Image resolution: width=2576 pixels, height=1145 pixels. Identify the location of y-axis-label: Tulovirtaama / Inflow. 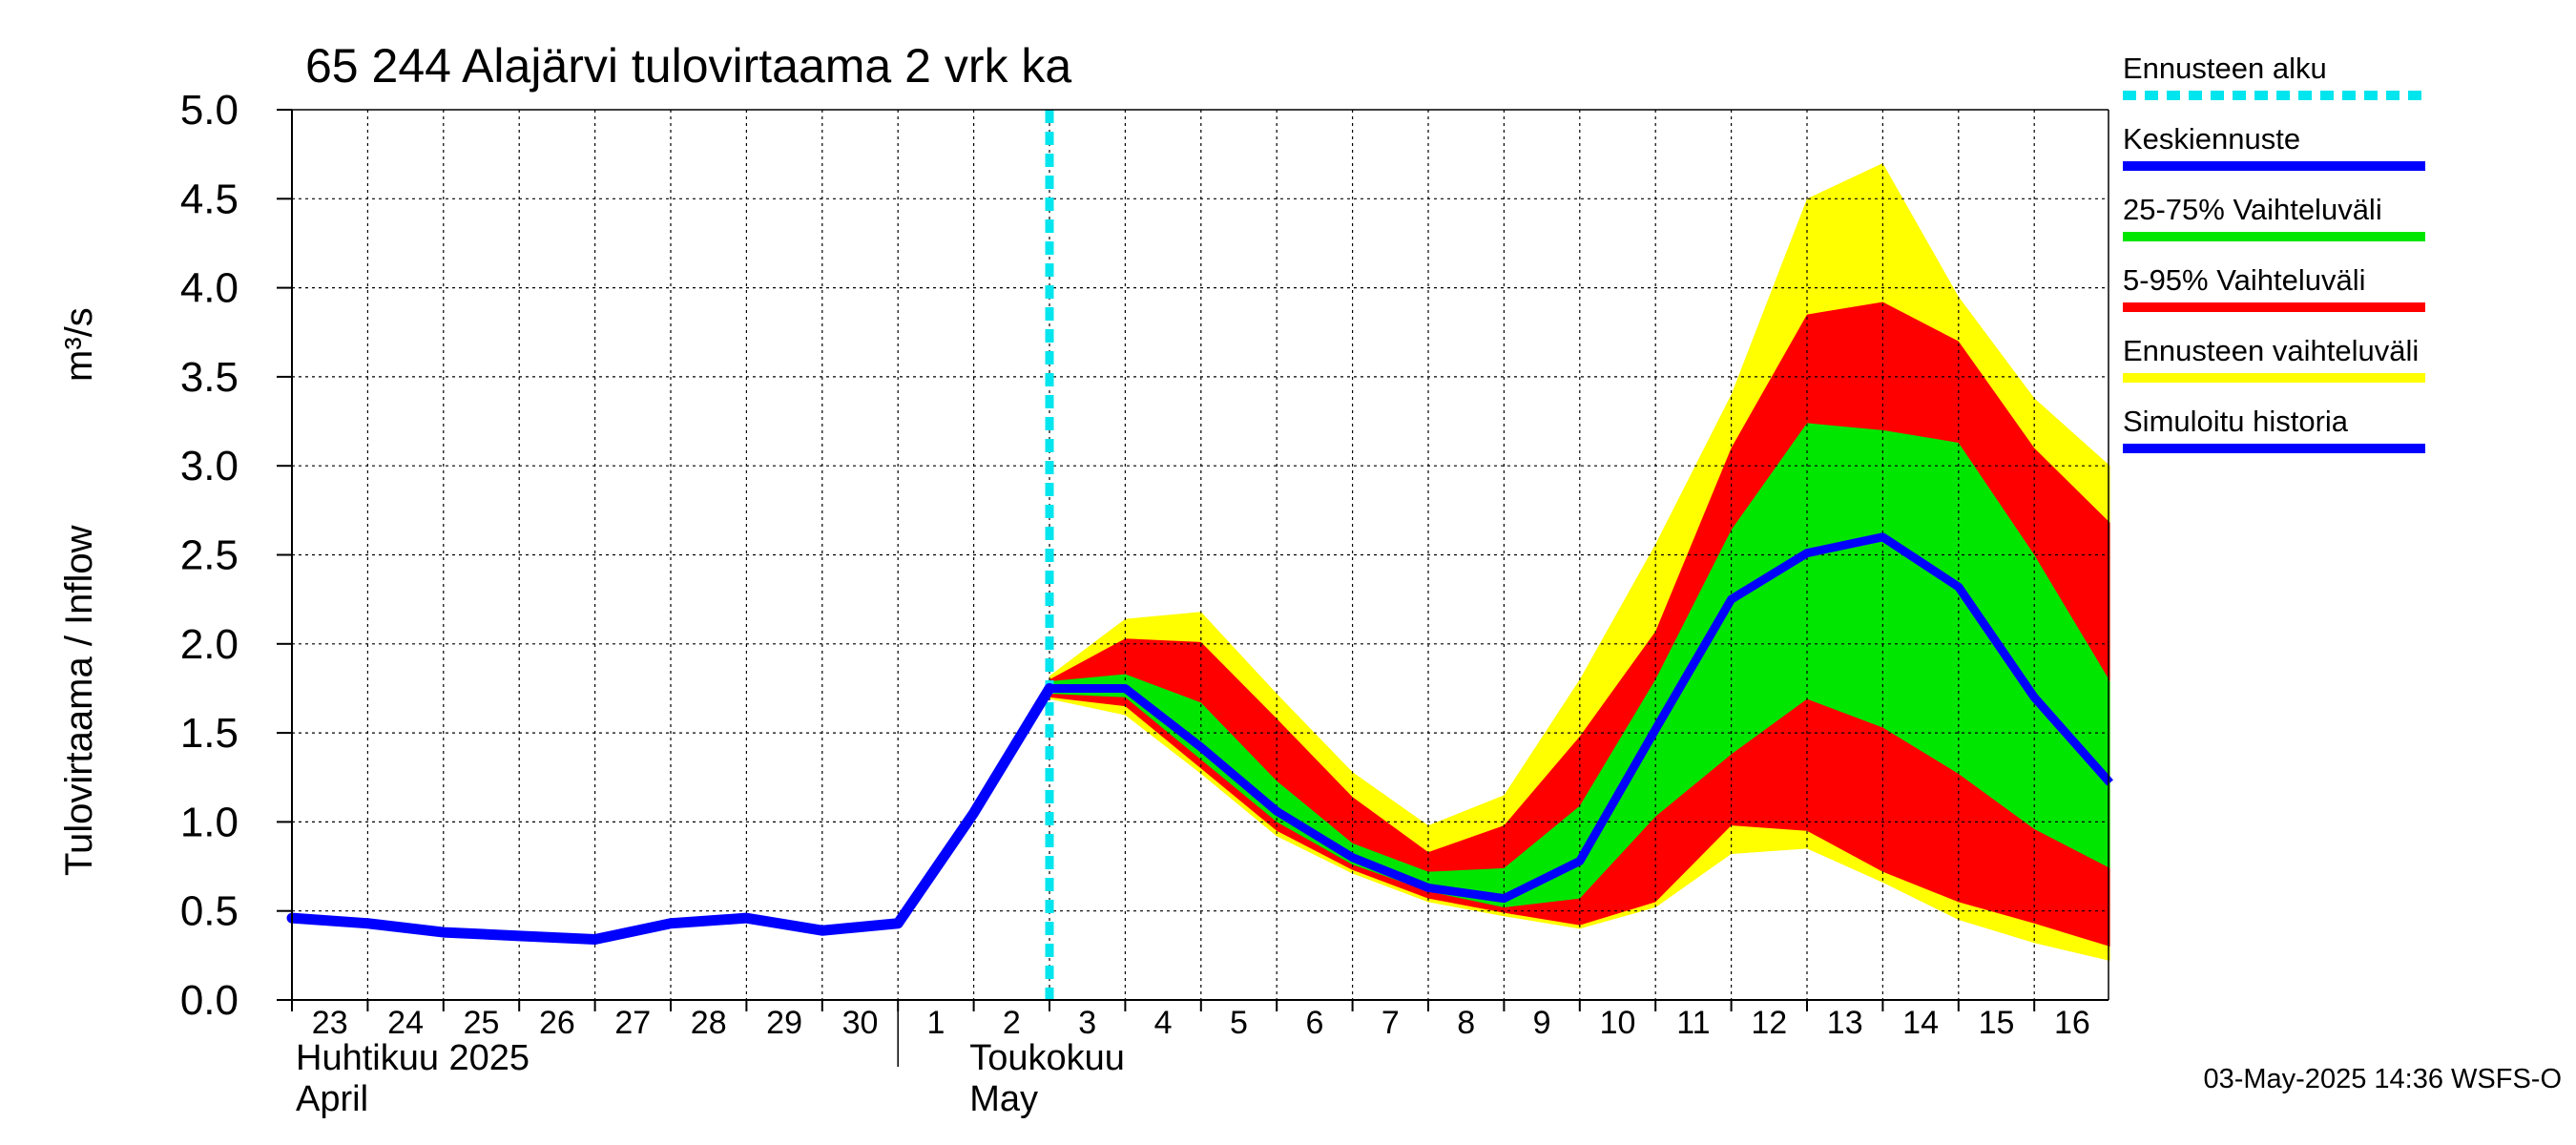
(79, 700).